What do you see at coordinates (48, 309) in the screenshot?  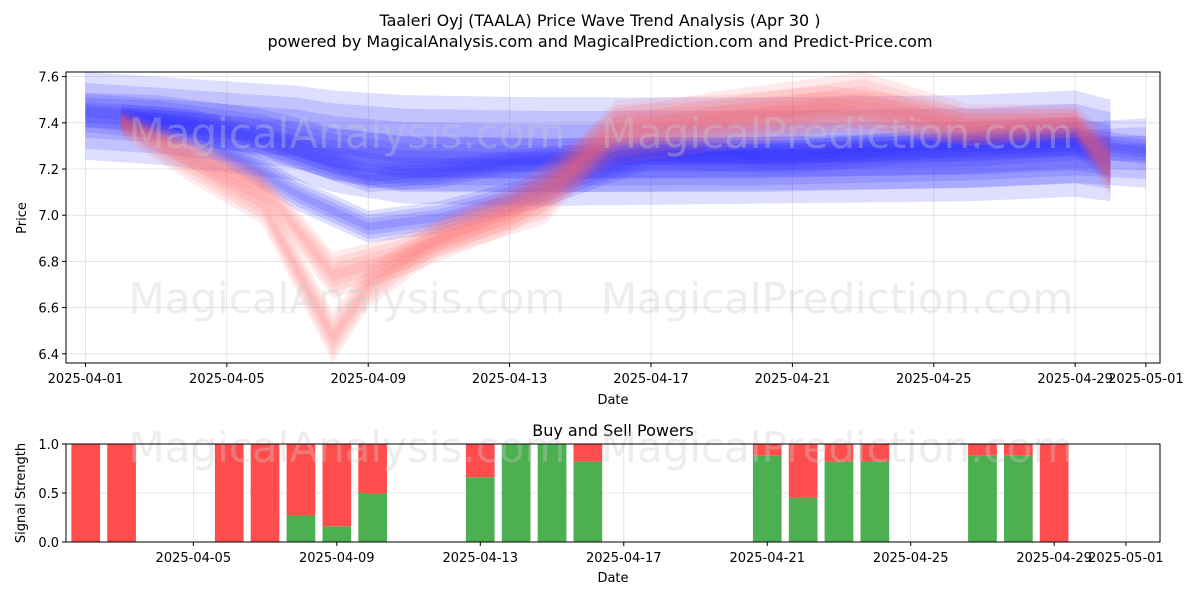 I see `price-y-tick-label: 6.6` at bounding box center [48, 309].